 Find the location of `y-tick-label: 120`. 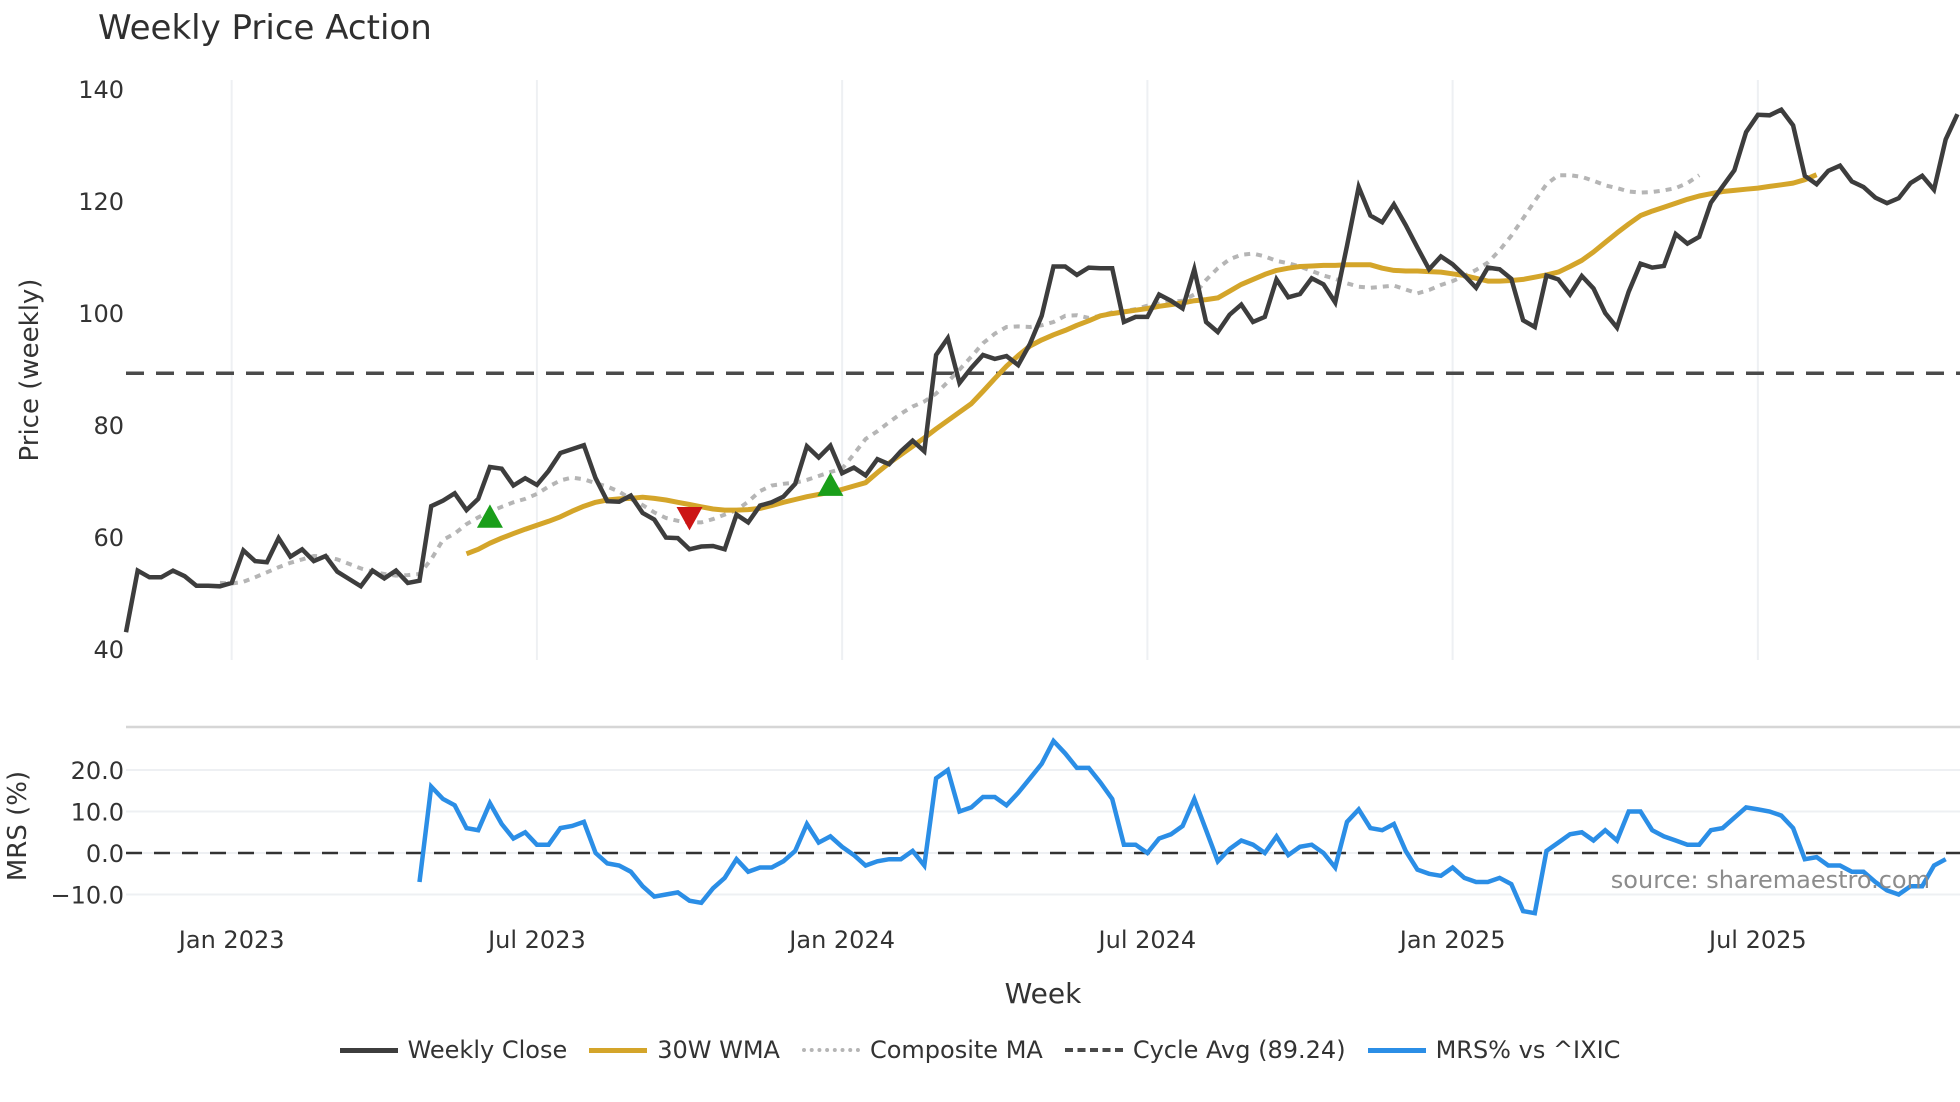

y-tick-label: 120 is located at coordinates (101, 202).